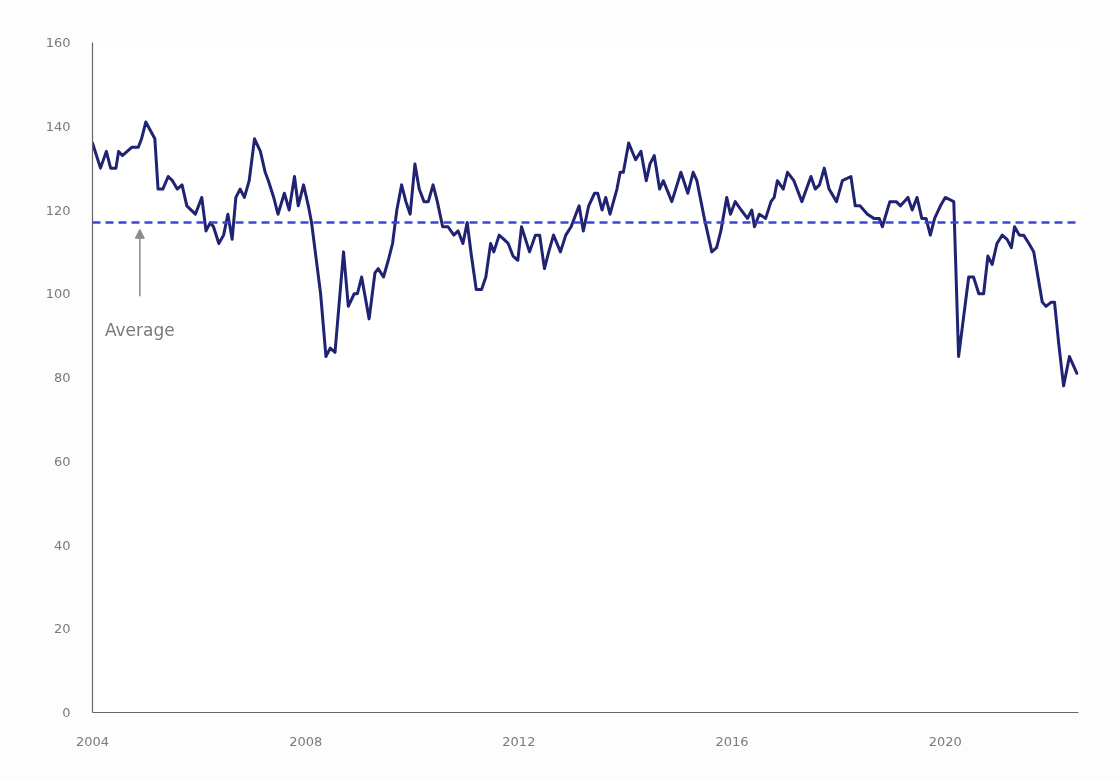 The width and height of the screenshot is (1120, 781). I want to click on y-tick-label: 60, so click(62, 461).